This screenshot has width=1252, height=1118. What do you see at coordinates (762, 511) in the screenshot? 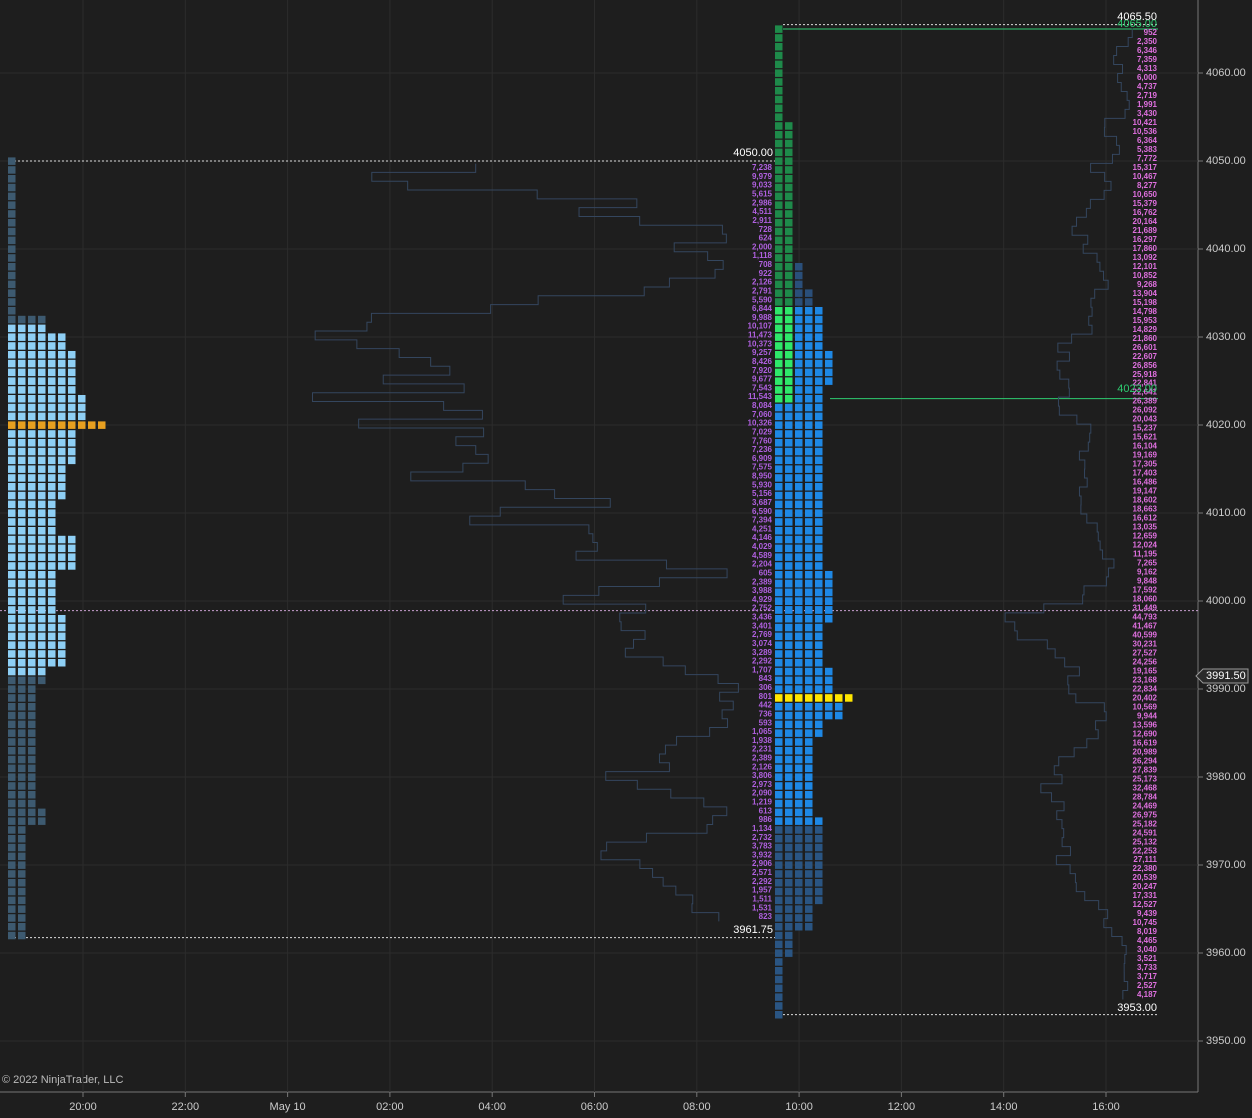
I see `volume-label: 6,590` at bounding box center [762, 511].